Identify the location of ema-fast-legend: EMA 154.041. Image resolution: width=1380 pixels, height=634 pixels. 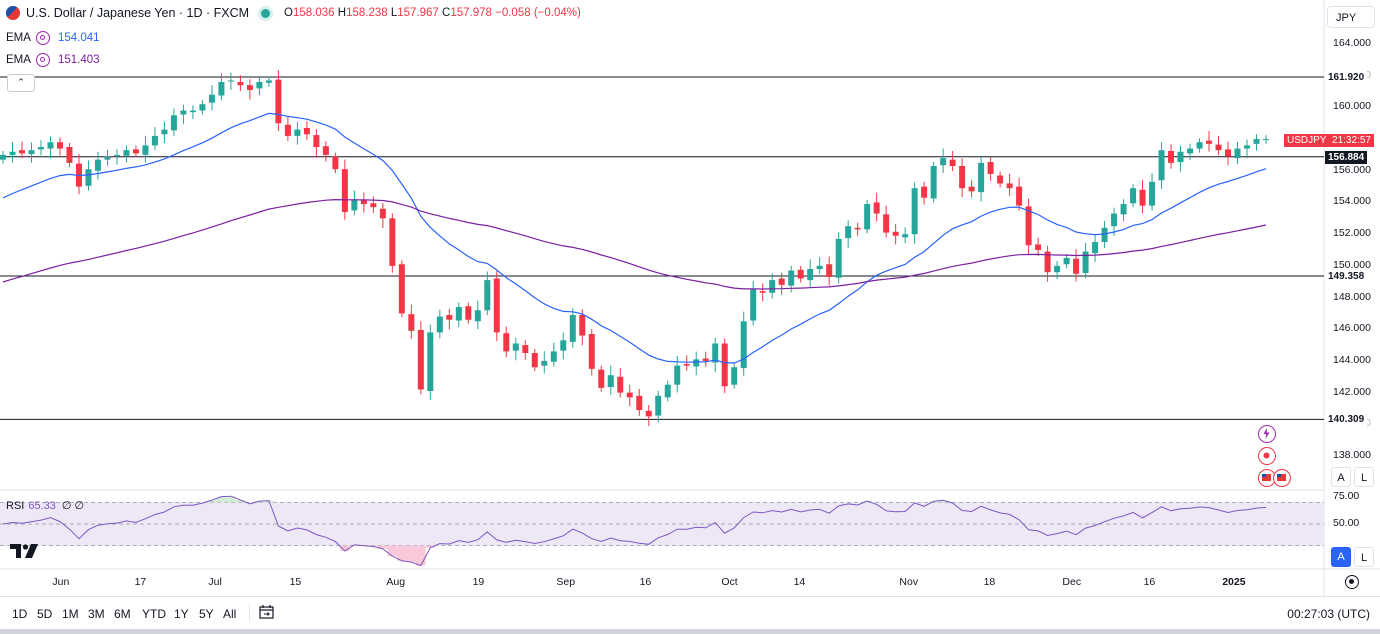
(53, 38).